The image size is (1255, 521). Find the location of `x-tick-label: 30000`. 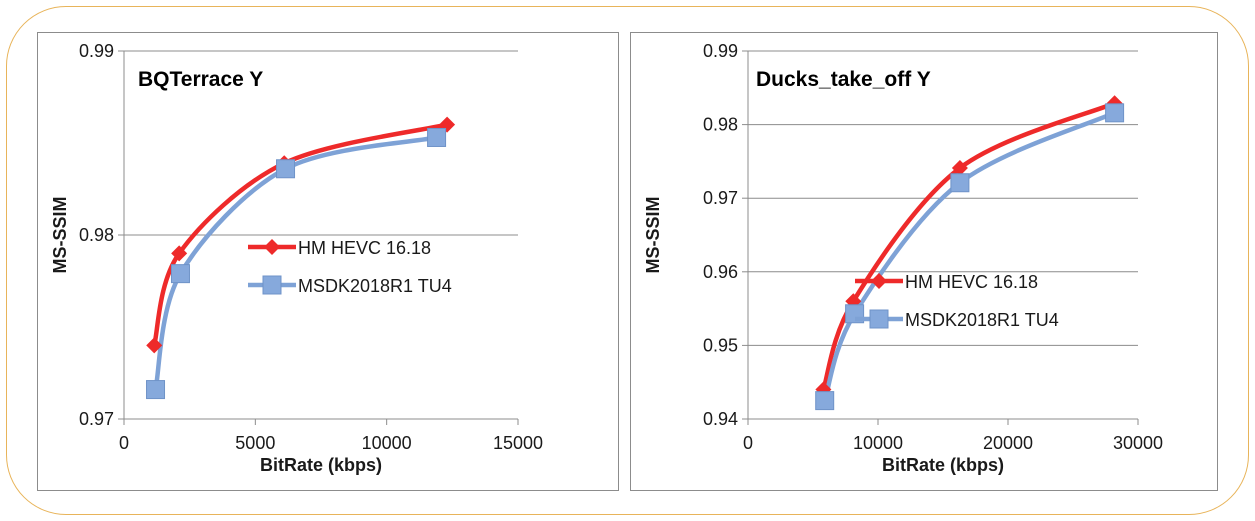

x-tick-label: 30000 is located at coordinates (1138, 443).